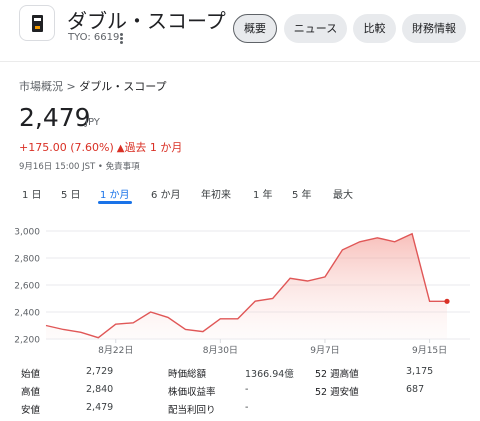  Describe the element at coordinates (337, 392) in the screenshot. I see `stat-label-52w-low: 52 週安値` at that location.